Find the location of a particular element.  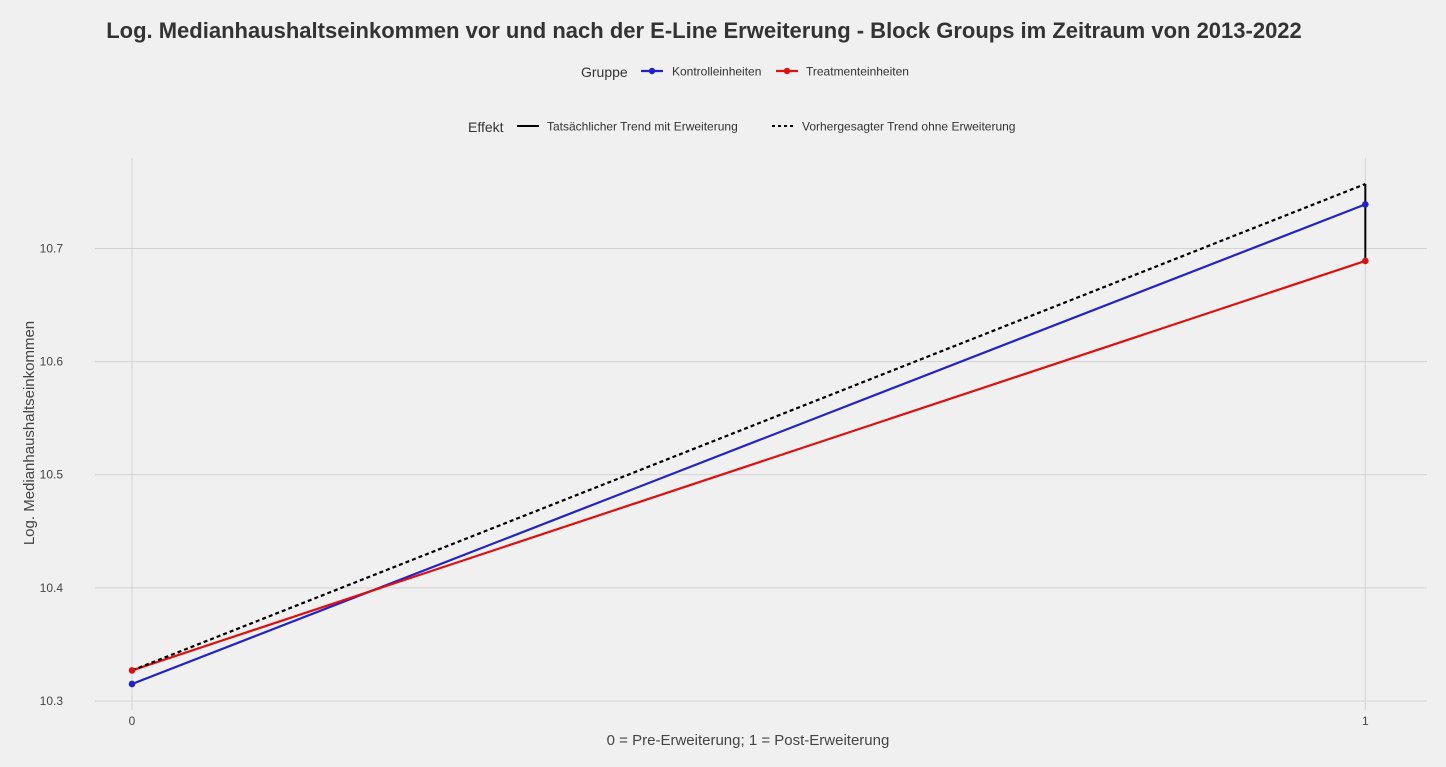

legend-kontrolleinheiten-point is located at coordinates (652, 71).